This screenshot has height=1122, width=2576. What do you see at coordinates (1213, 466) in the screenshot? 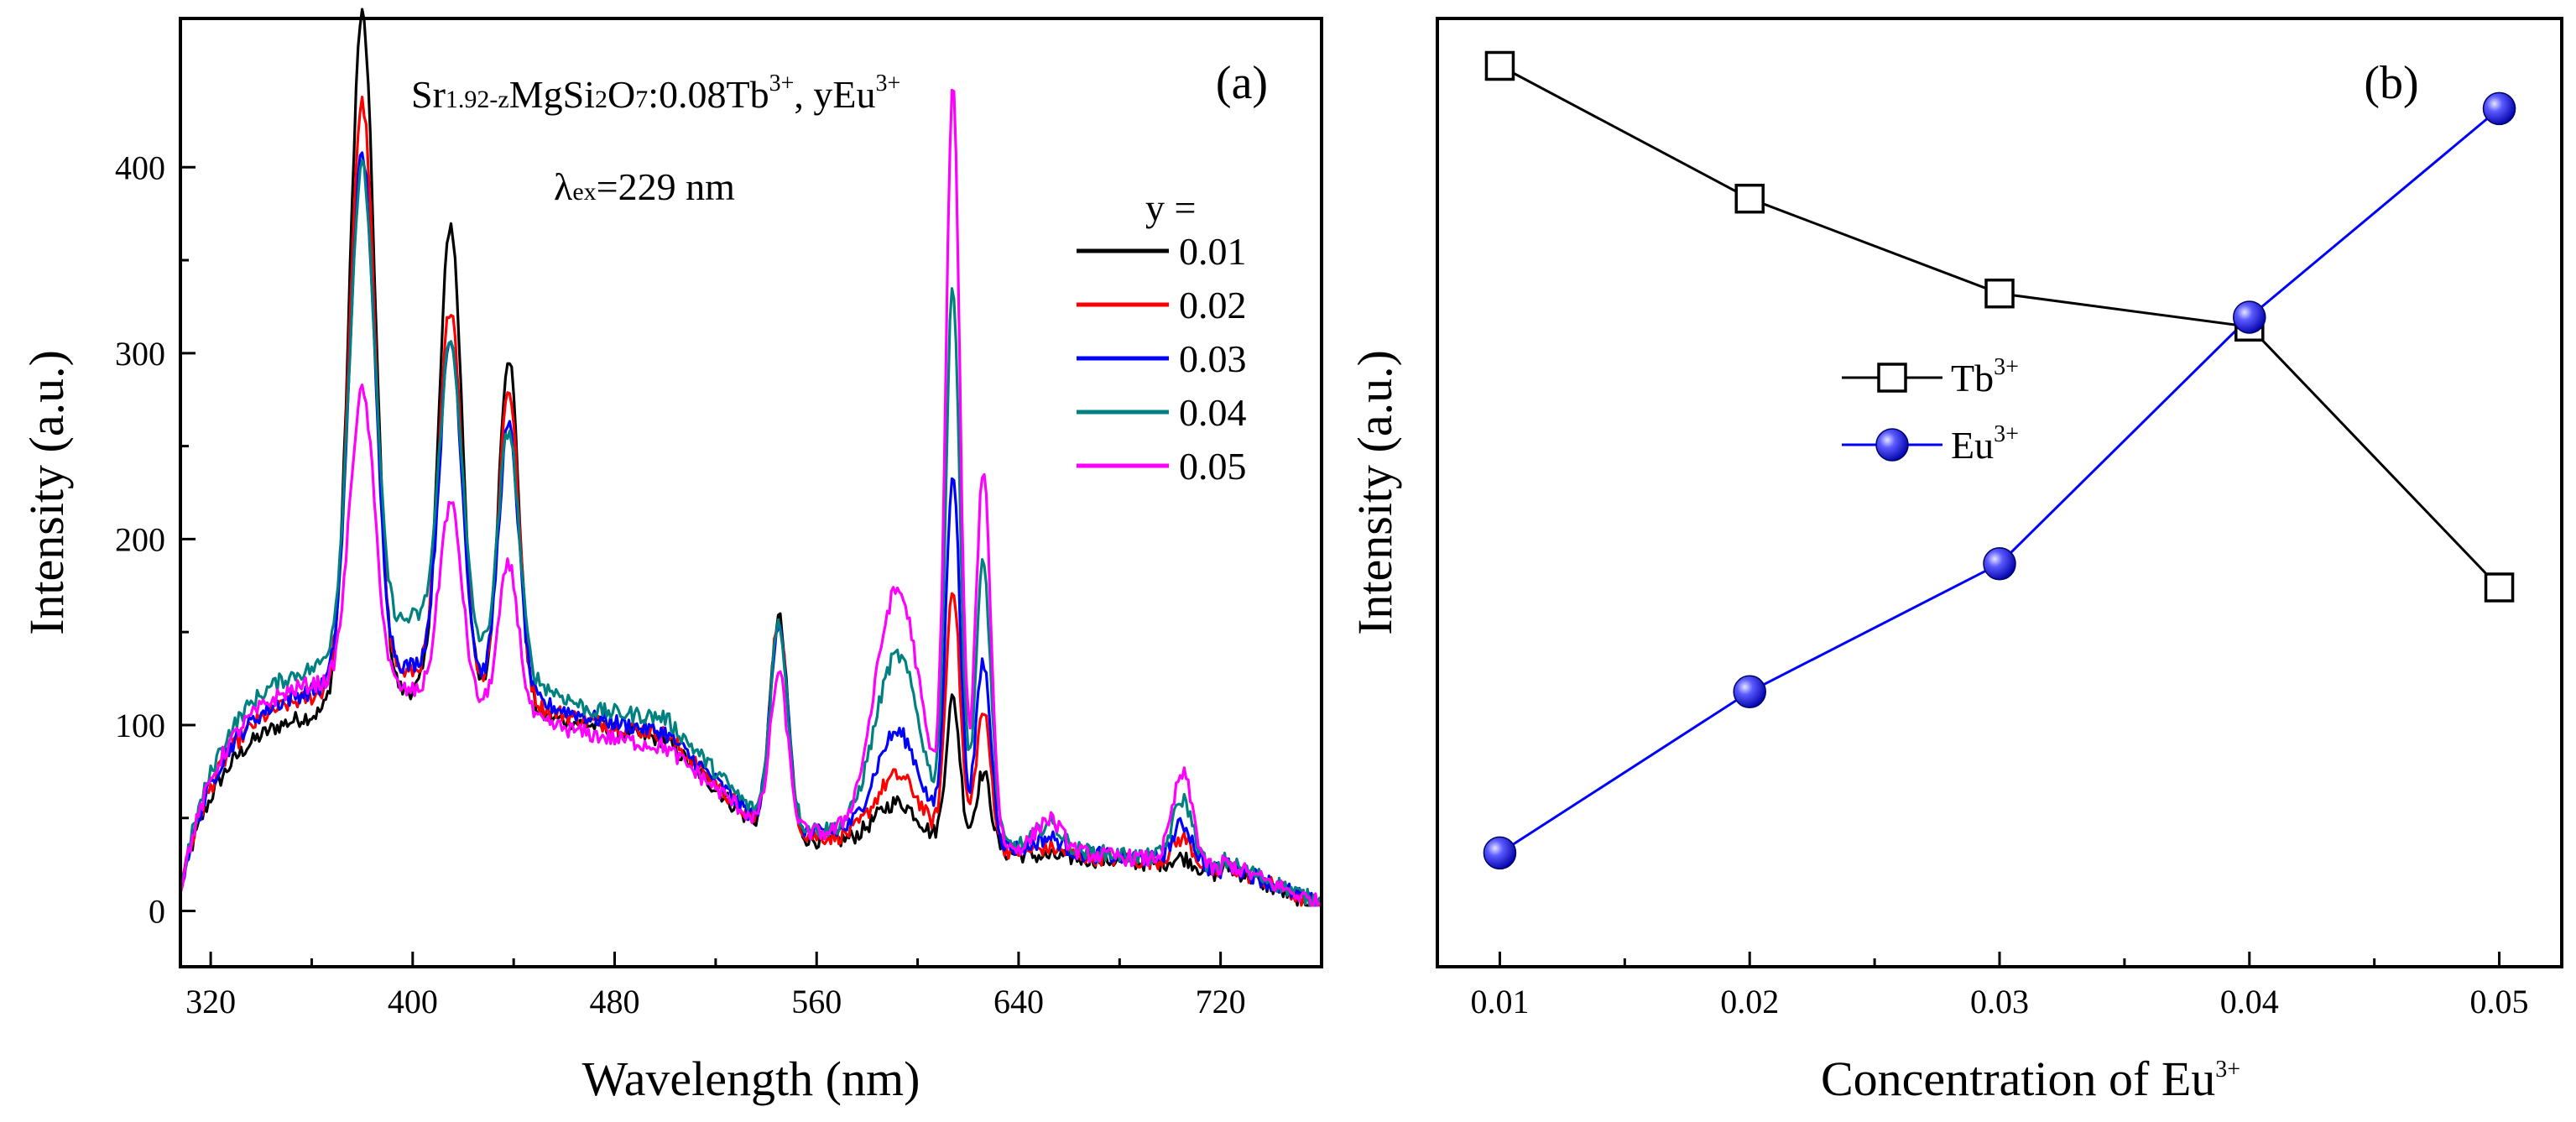
I see `legend-label-0.05: 0.05` at bounding box center [1213, 466].